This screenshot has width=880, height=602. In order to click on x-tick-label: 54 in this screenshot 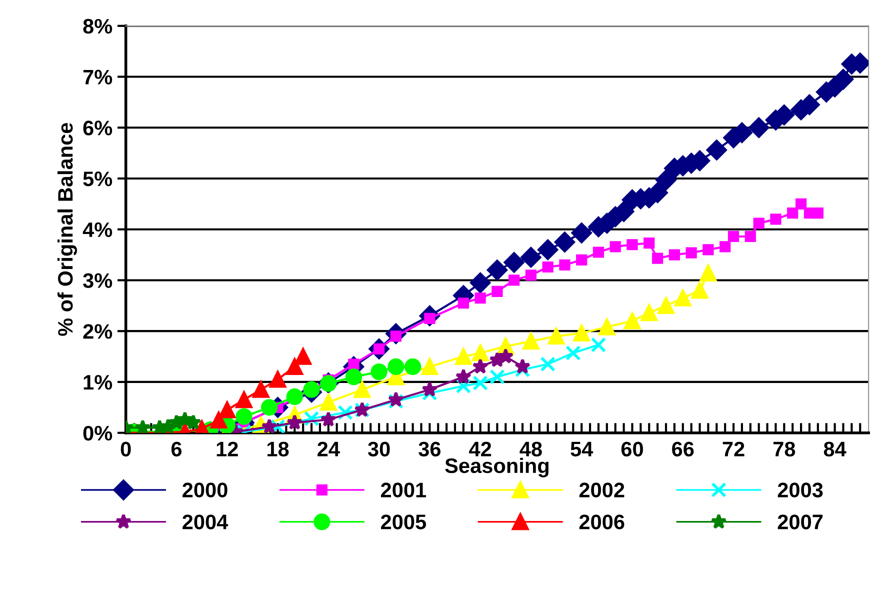, I will do `click(582, 449)`.